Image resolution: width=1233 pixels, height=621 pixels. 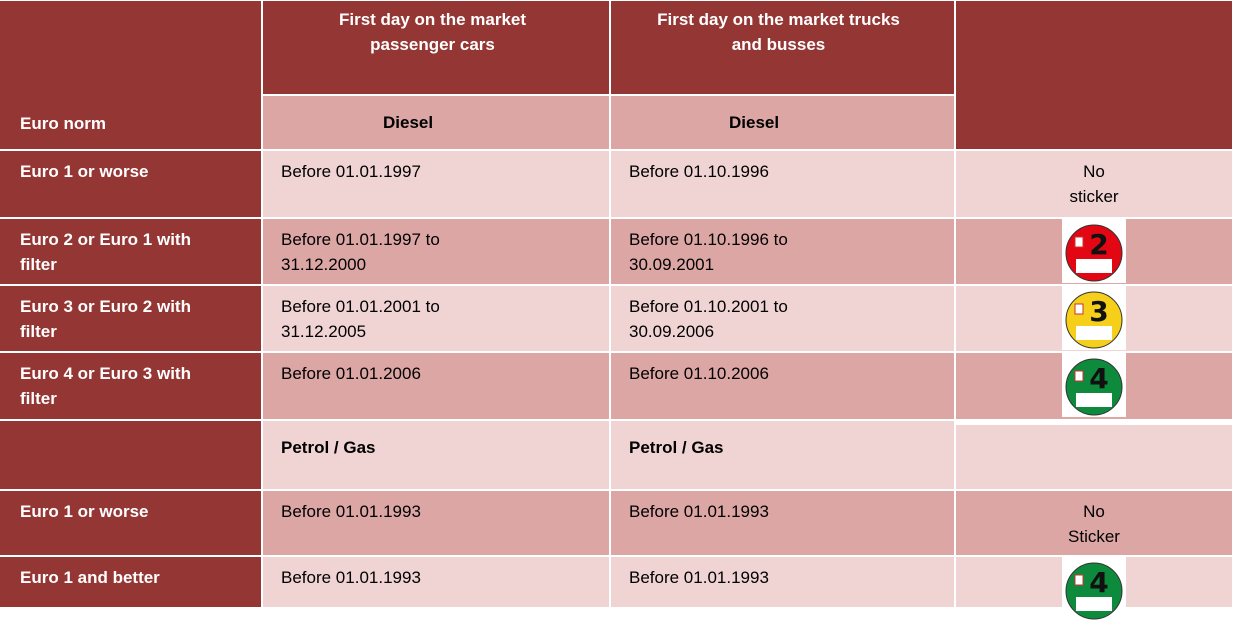 I want to click on petrol-norm, so click(x=130, y=455).